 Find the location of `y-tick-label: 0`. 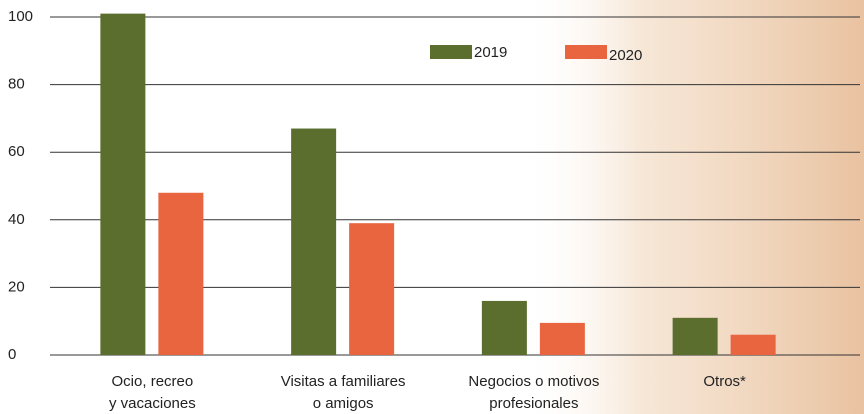

y-tick-label: 0 is located at coordinates (12, 354).